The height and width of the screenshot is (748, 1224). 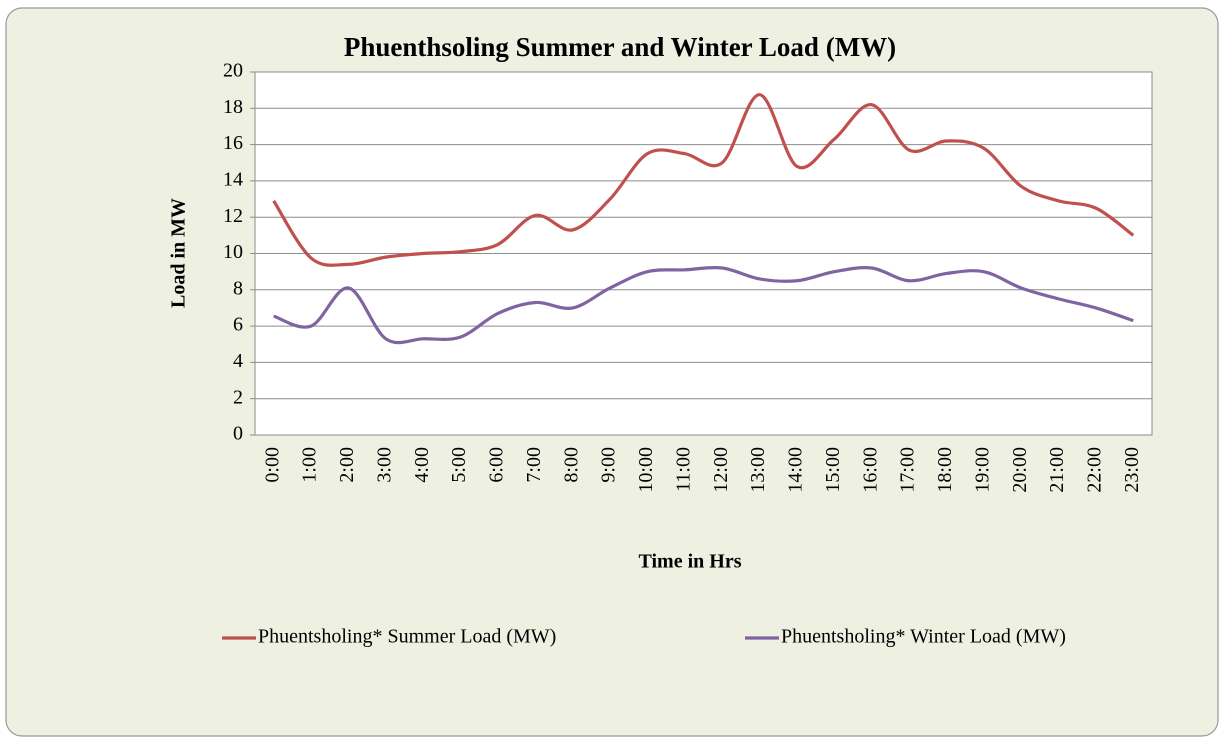 I want to click on y-tick-label: 14, so click(x=233, y=179).